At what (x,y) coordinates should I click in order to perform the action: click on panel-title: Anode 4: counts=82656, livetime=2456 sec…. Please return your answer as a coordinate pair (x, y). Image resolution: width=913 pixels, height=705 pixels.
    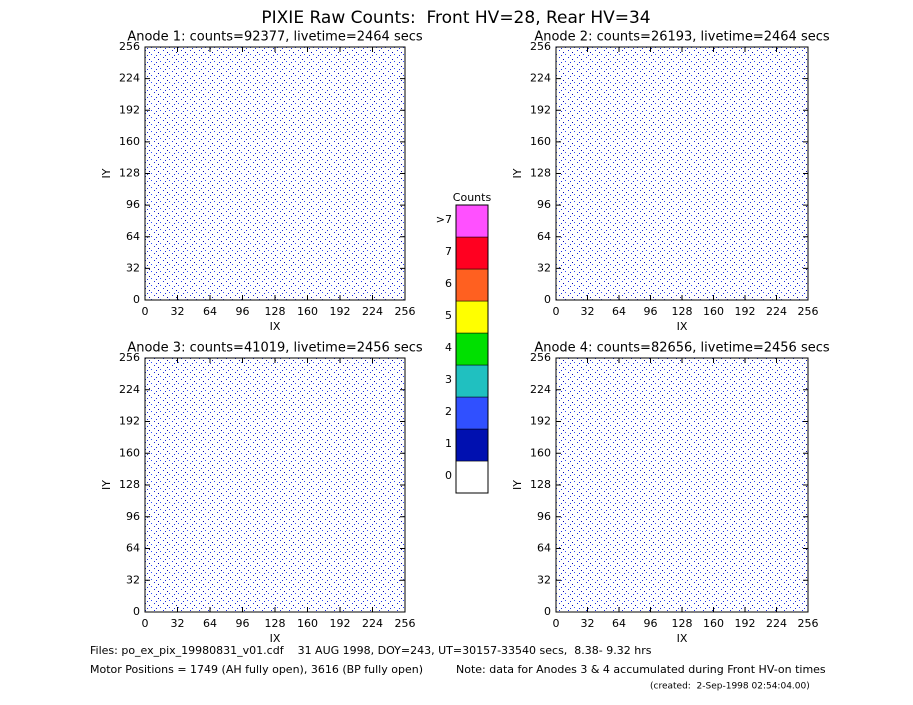
    Looking at the image, I should click on (682, 348).